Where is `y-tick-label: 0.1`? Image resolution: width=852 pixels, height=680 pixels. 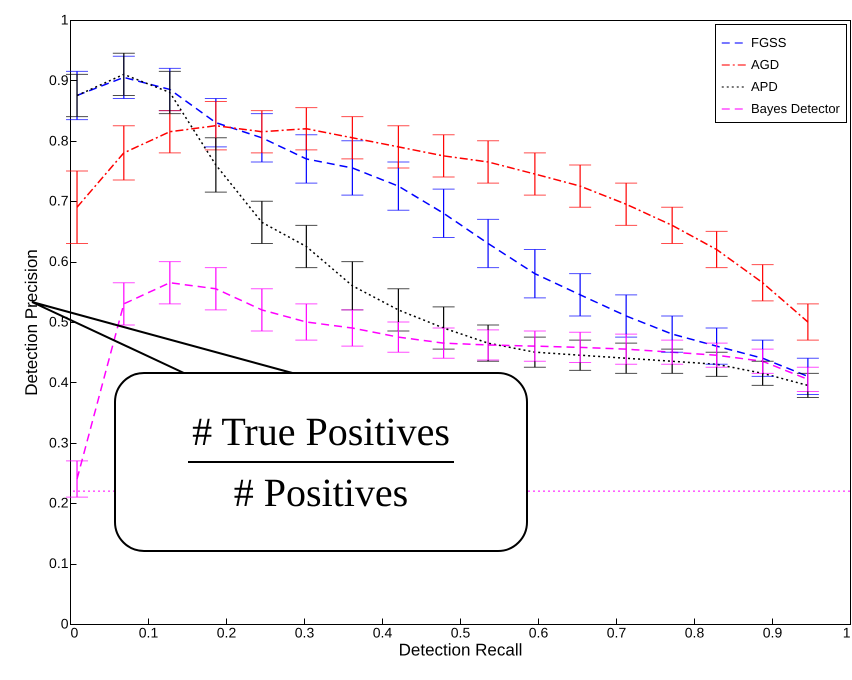
y-tick-label: 0.1 is located at coordinates (59, 563).